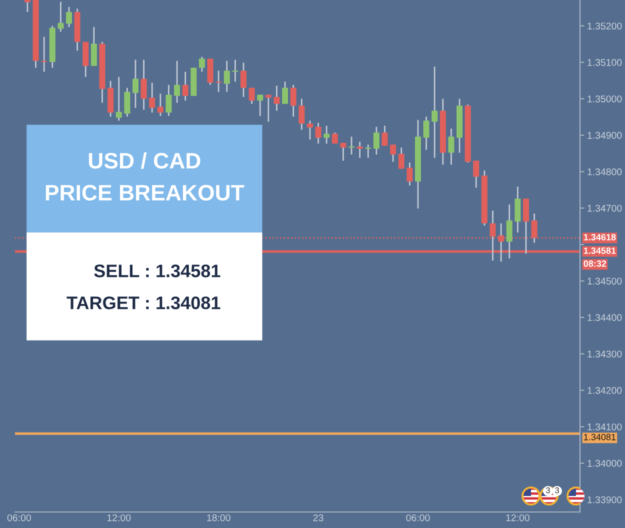  Describe the element at coordinates (605, 98) in the screenshot. I see `y-tick-label: 1.35000` at that location.